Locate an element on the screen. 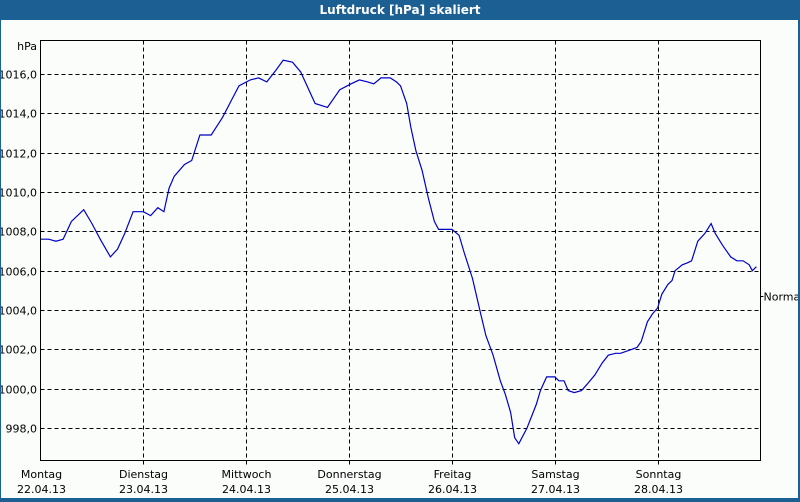  y-axis-unit-label: hPa is located at coordinates (27, 46).